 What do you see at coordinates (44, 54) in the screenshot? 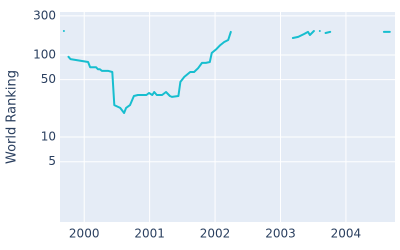
I see `y-tick-label: 100` at bounding box center [44, 54].